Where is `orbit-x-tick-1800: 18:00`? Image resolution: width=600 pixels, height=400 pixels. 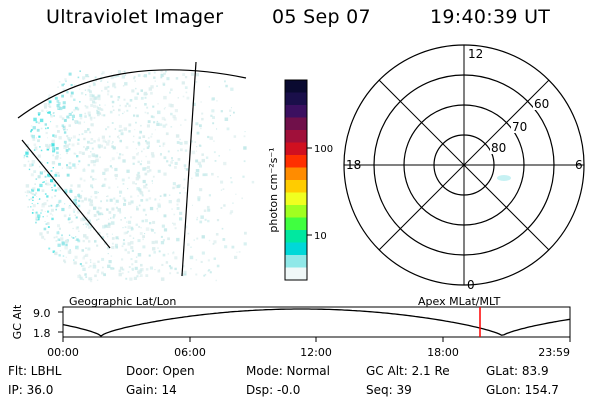
orbit-x-tick-1800: 18:00 is located at coordinates (443, 352).